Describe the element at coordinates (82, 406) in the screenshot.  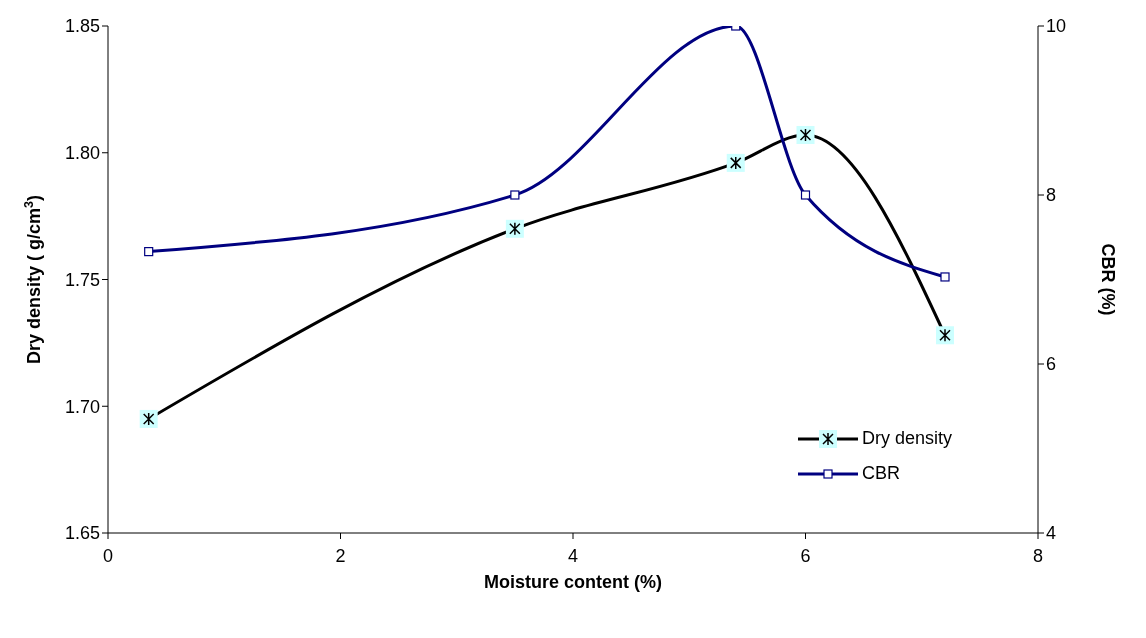
I see `y-tick-label: 1.70` at that location.